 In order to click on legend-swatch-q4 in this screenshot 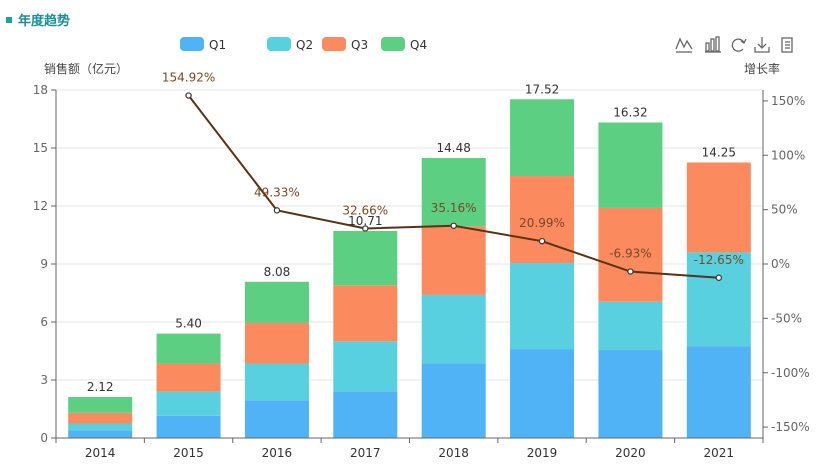, I will do `click(393, 44)`.